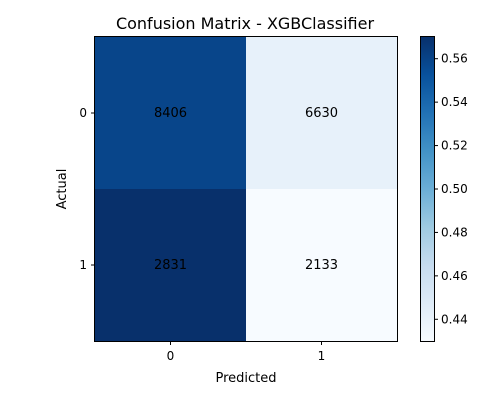 The image size is (500, 404). Describe the element at coordinates (454, 146) in the screenshot. I see `colorbar-tick-label: 0.52` at that location.